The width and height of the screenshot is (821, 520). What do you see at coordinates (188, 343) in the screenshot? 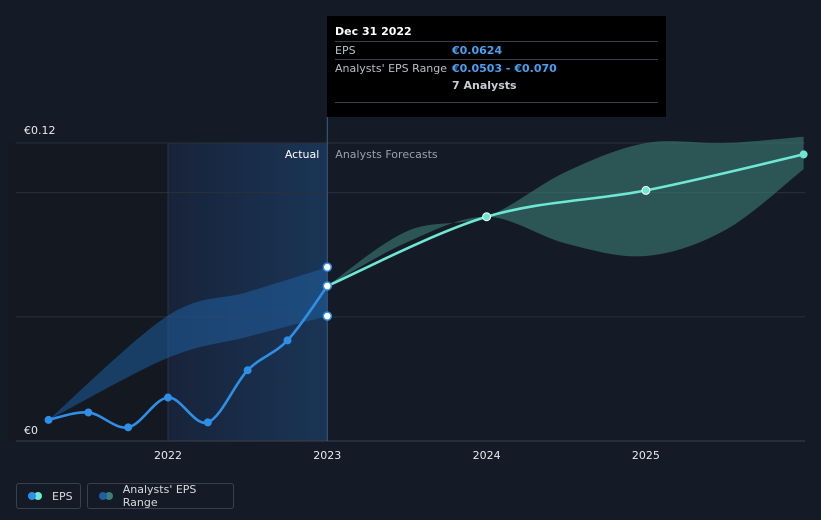
I see `actual-eps-range-band` at bounding box center [188, 343].